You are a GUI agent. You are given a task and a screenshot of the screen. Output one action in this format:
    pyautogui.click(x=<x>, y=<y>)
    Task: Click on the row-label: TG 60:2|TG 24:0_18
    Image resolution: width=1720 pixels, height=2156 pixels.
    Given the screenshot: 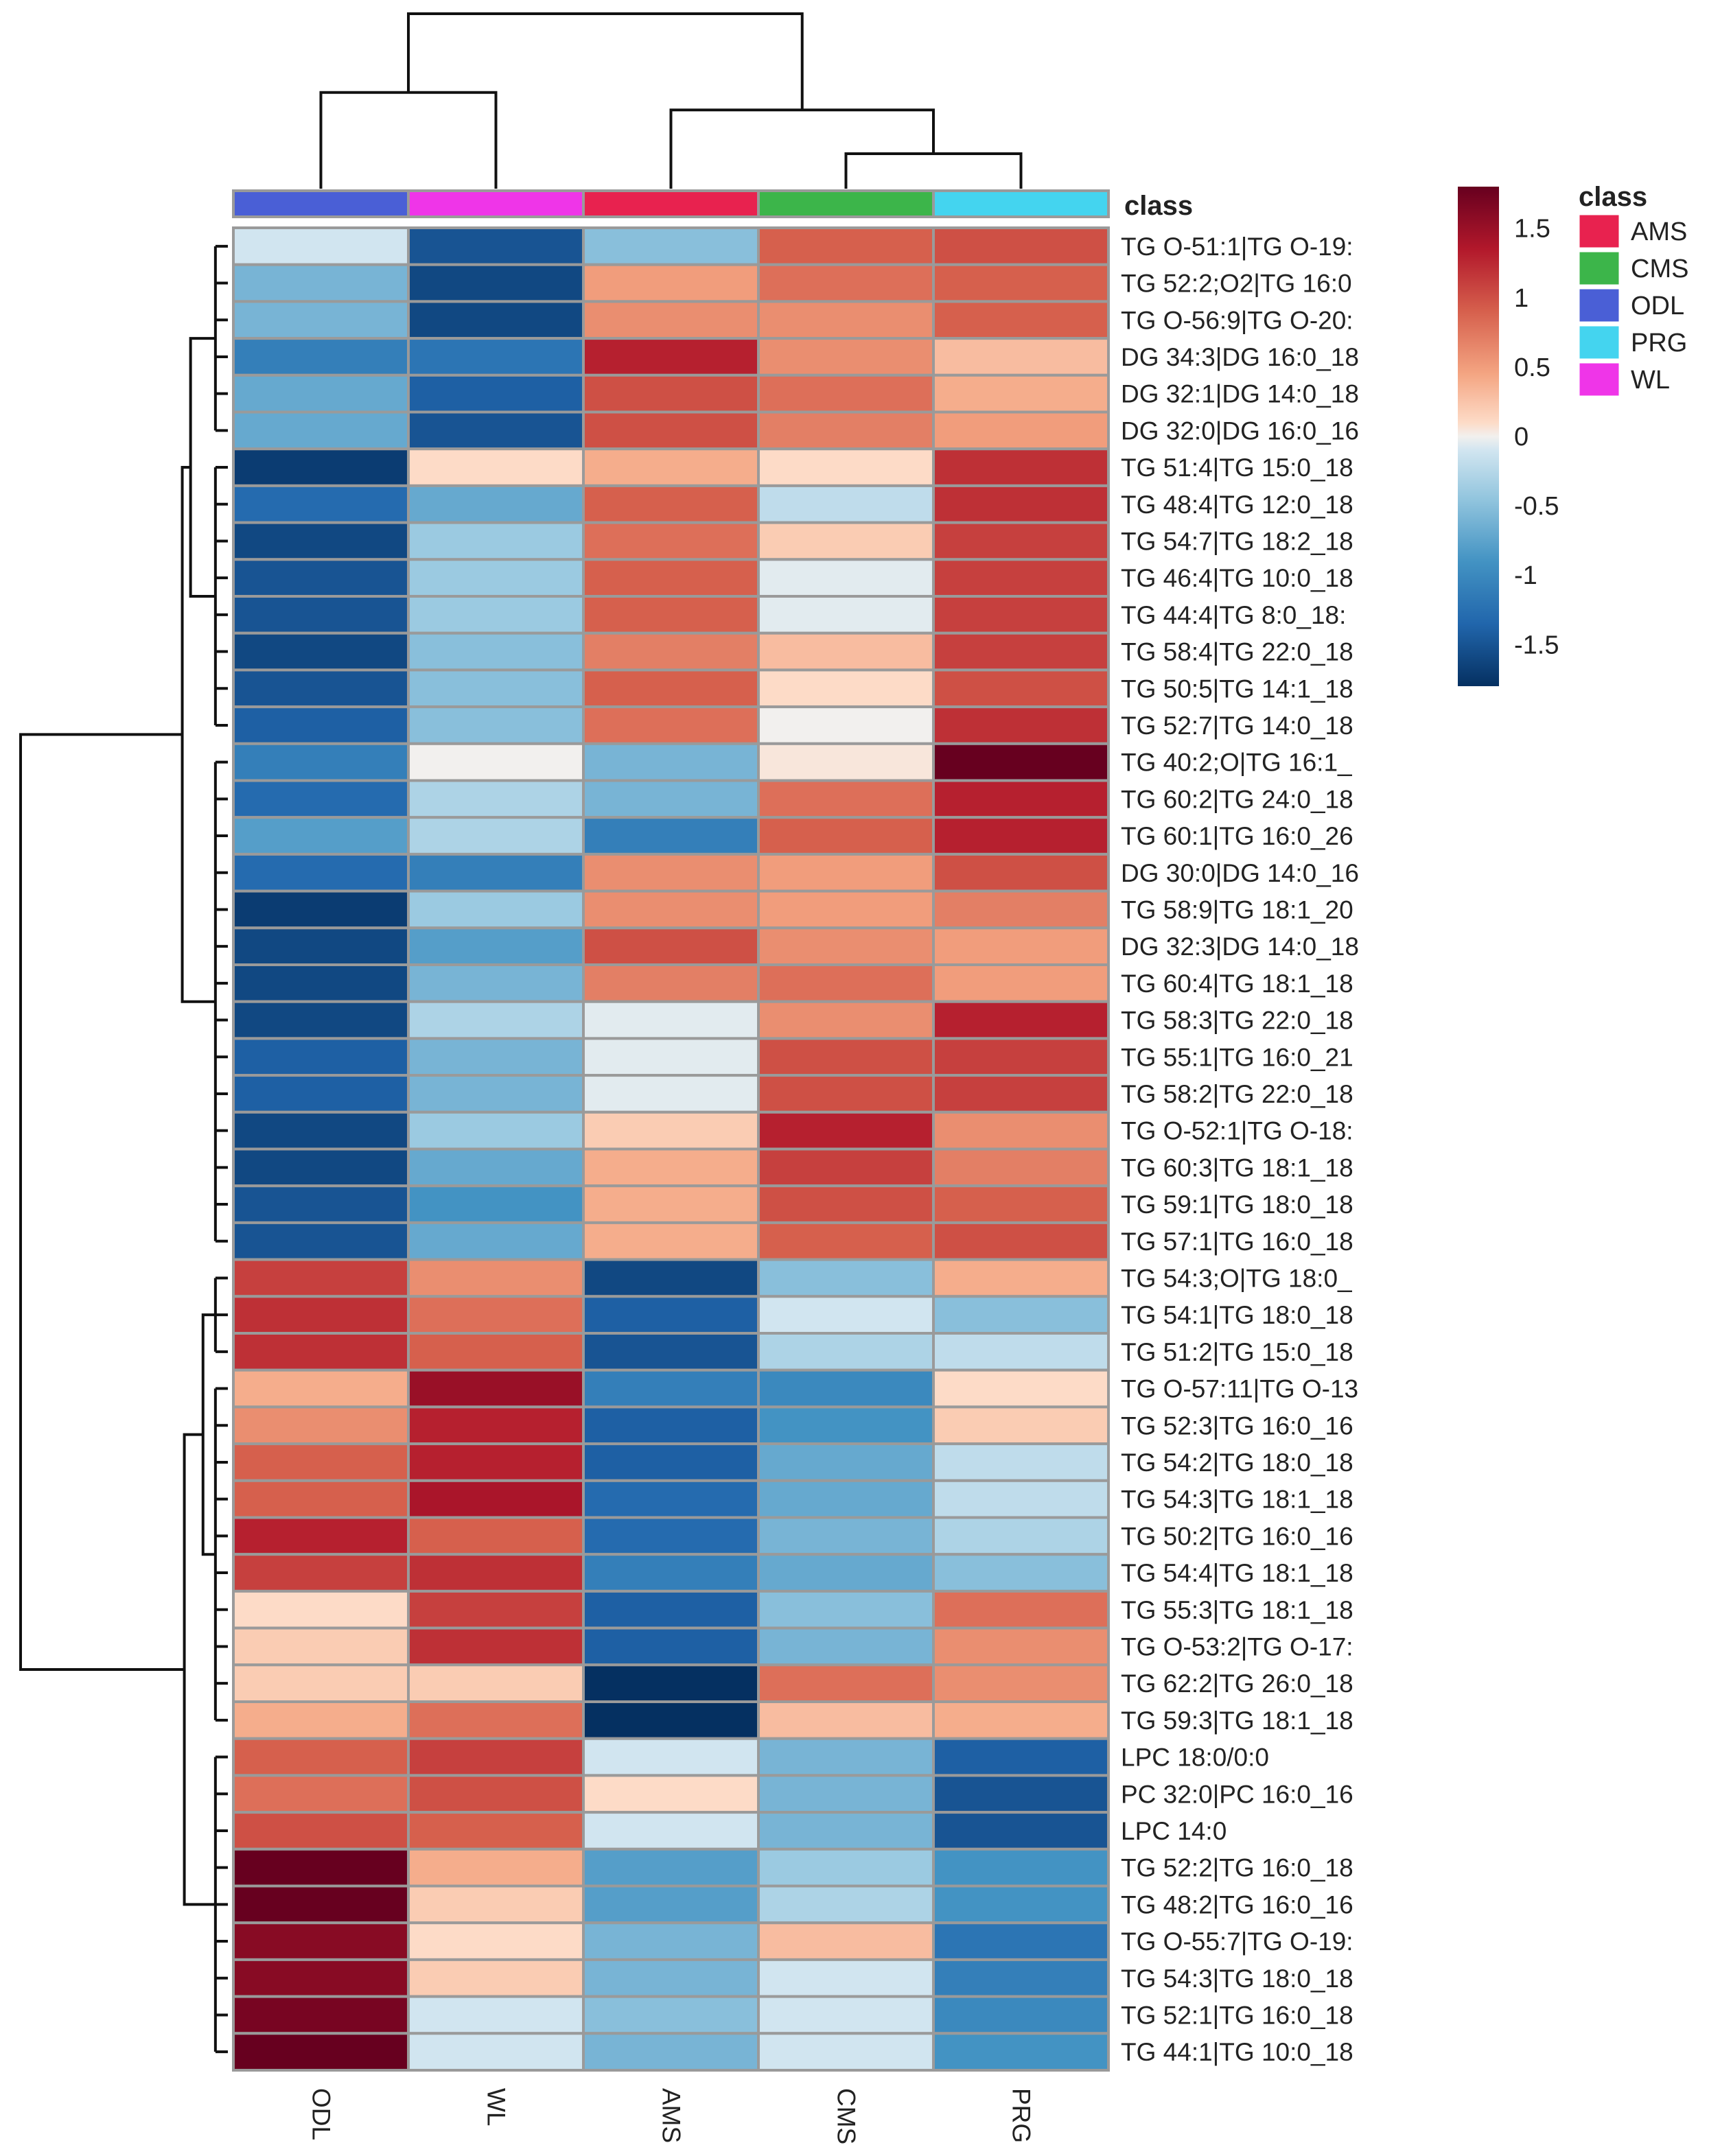 What is the action you would take?
    pyautogui.click(x=1237, y=799)
    